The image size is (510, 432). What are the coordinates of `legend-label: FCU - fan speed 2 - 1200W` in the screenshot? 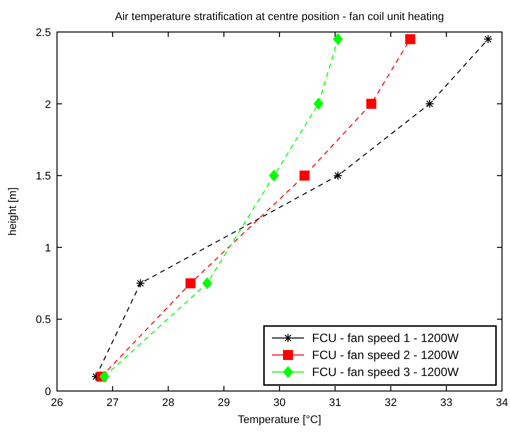 It's located at (386, 355).